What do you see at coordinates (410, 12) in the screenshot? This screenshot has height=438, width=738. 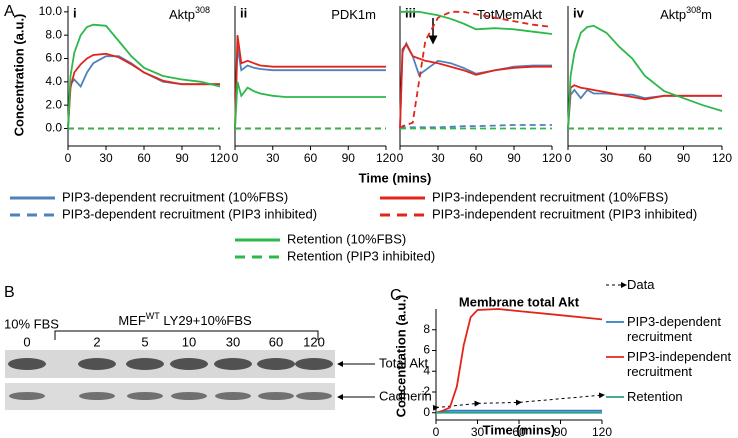 I see `panel-number: iii` at bounding box center [410, 12].